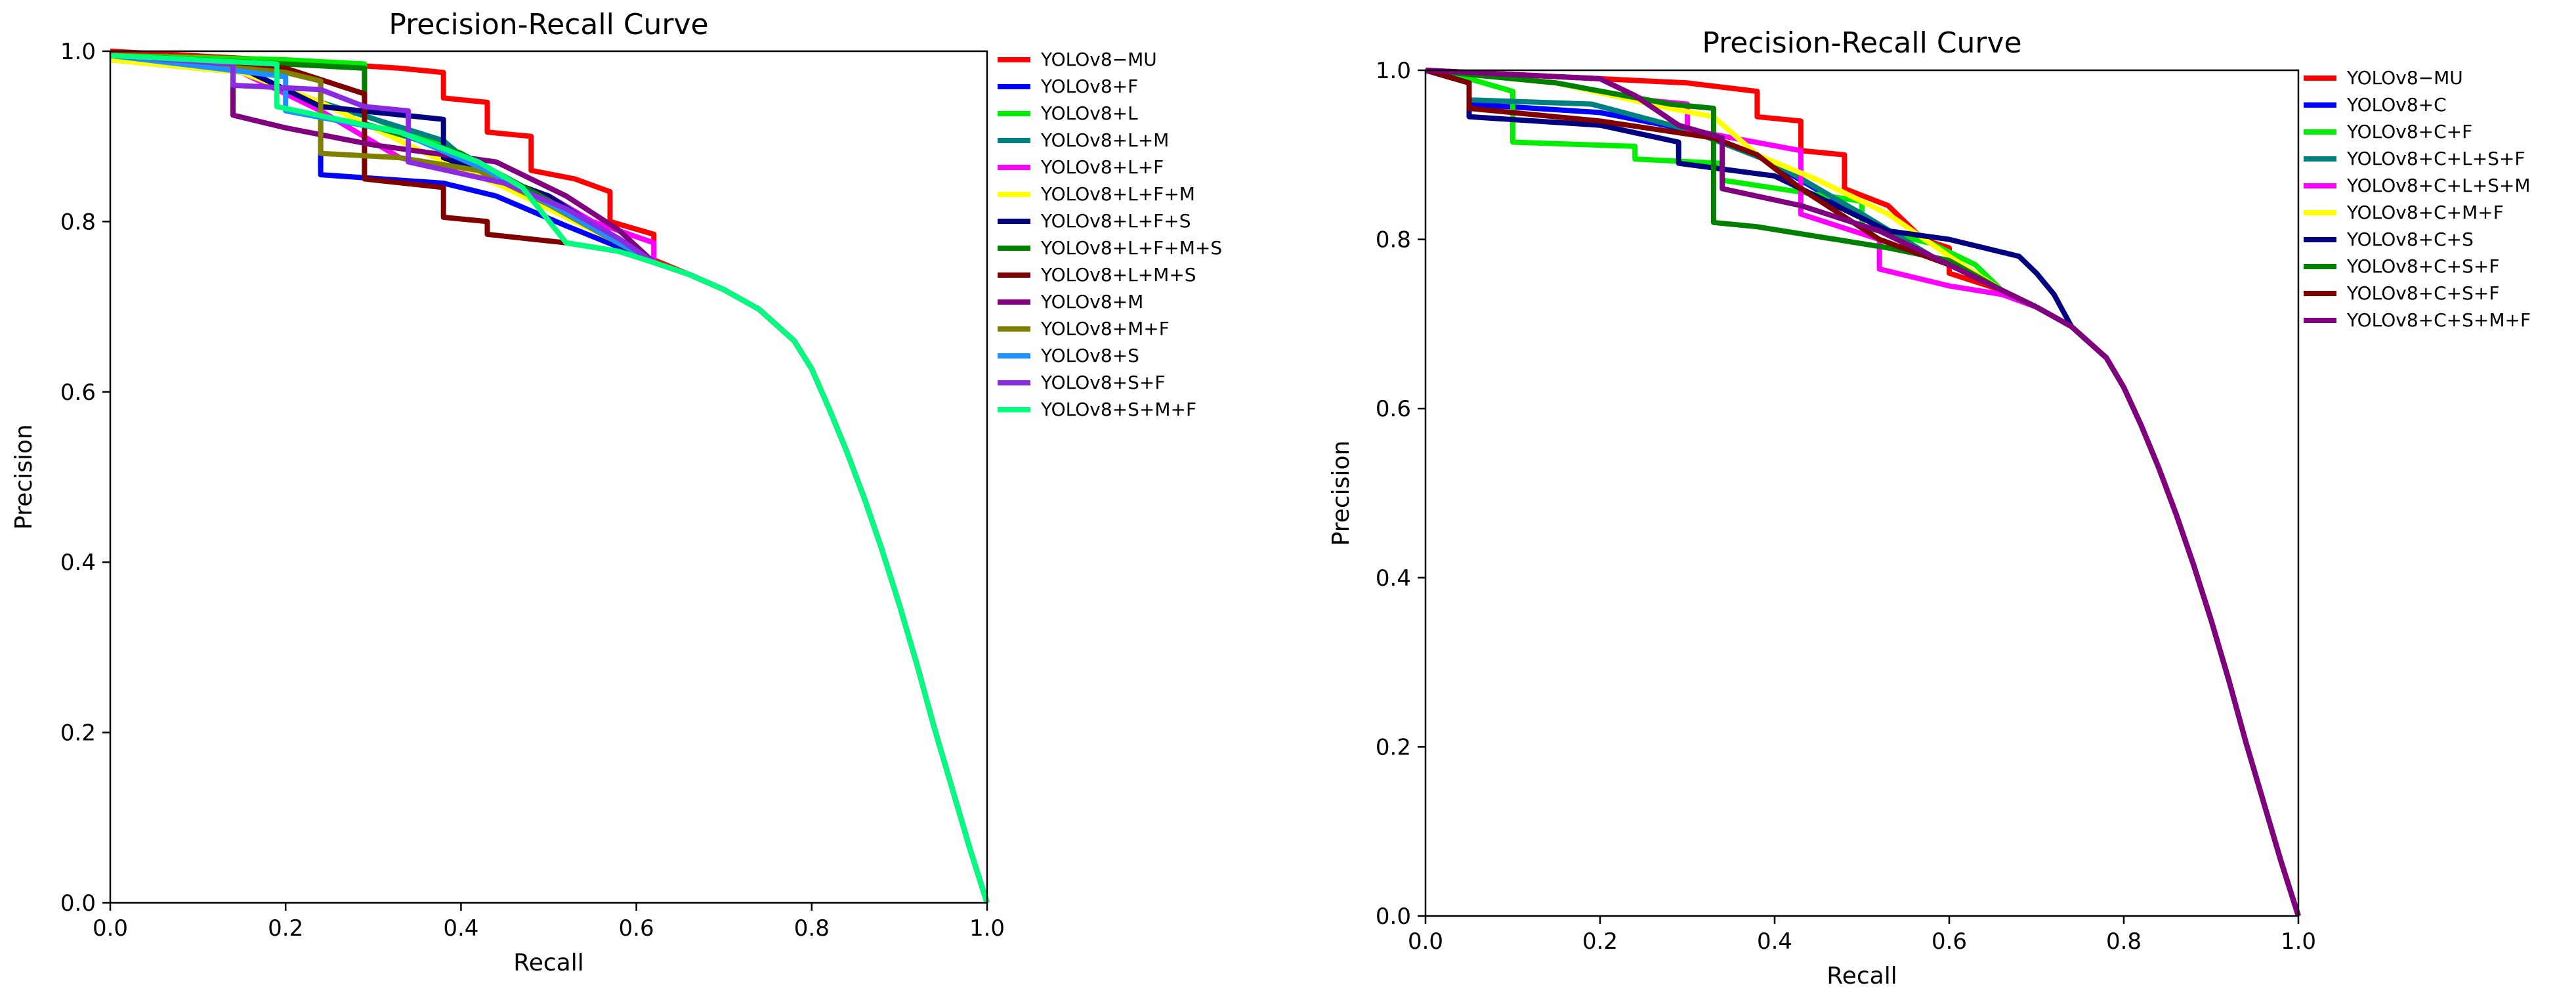 Image resolution: width=2576 pixels, height=1002 pixels. I want to click on legend-item: YOLOv8+L+M+S, so click(1097, 275).